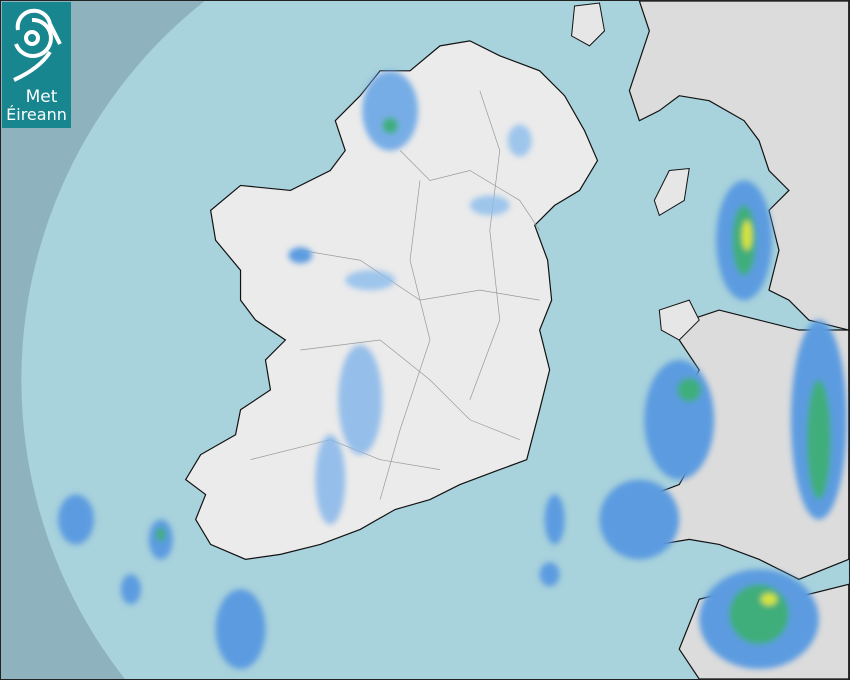  Describe the element at coordinates (36, 114) in the screenshot. I see `logo-text-eireann: Éireann` at that location.